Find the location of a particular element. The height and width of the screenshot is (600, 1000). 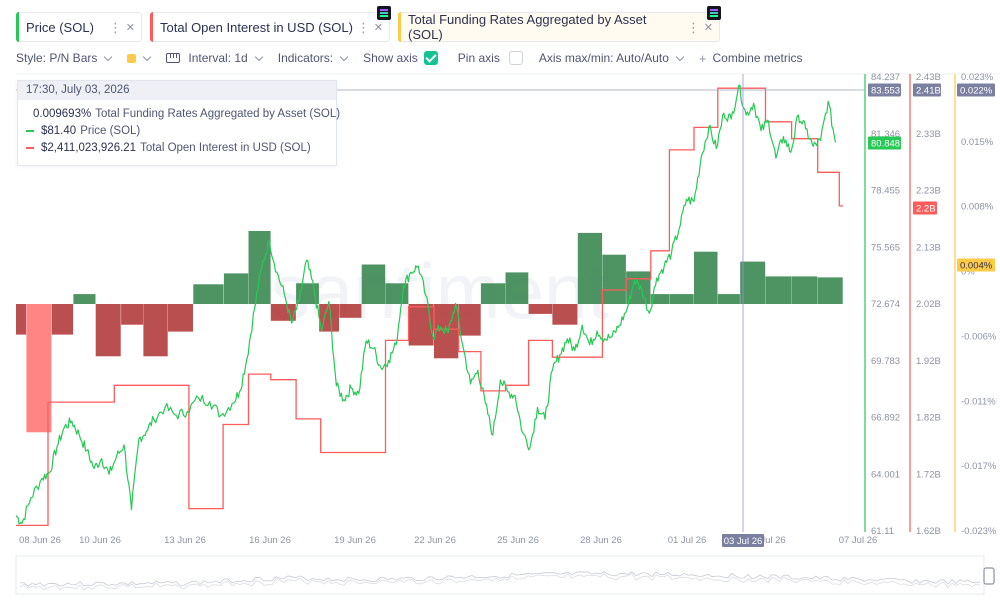

metric-tab-open-interest: Total Open Interest in USD (SOL) ⋮ ✕ is located at coordinates (270, 24).